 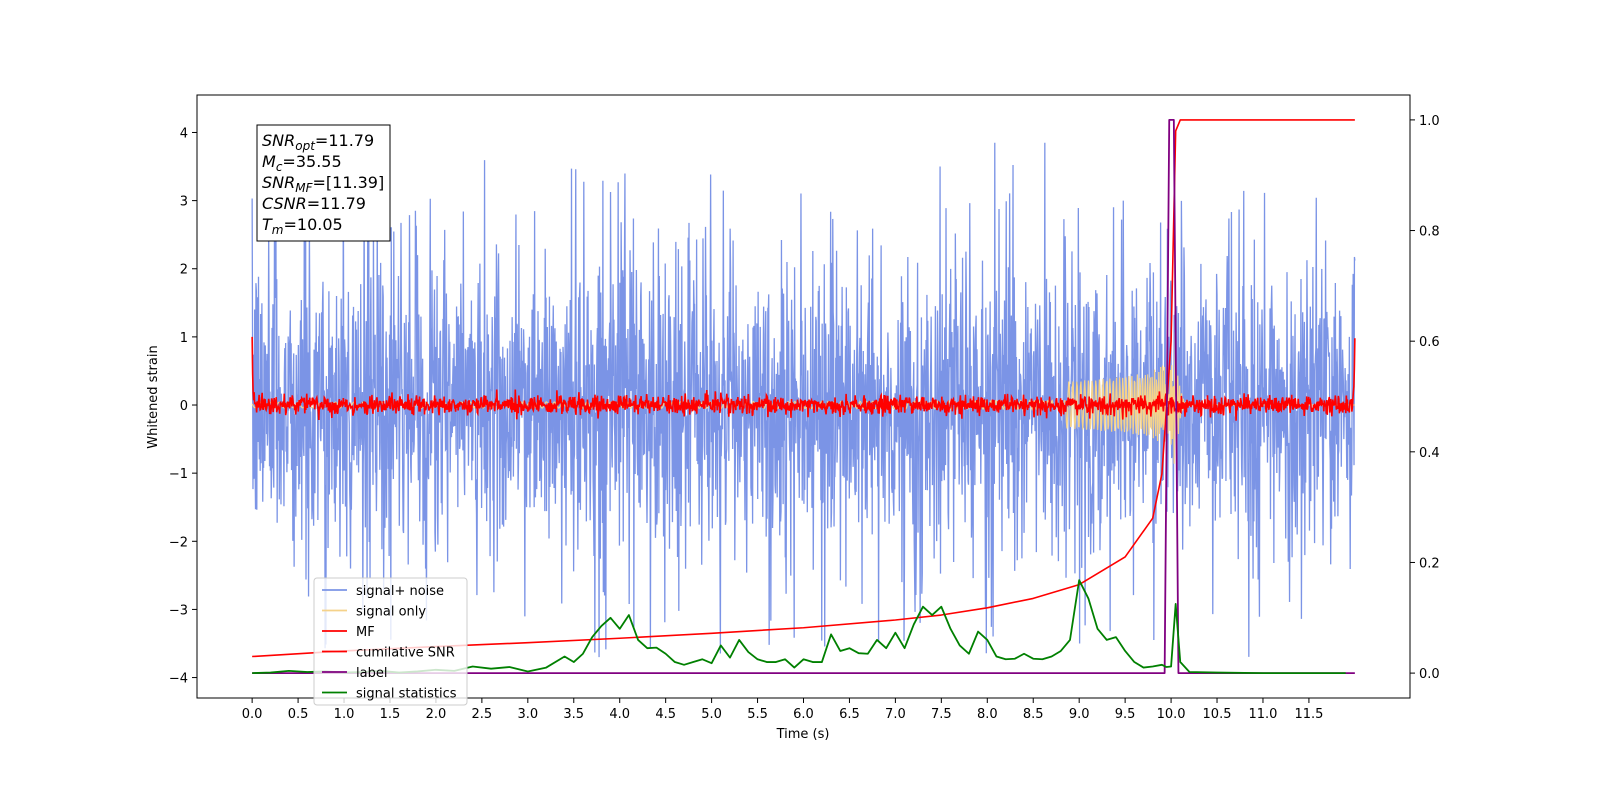 What do you see at coordinates (314, 203) in the screenshot?
I see `annotation-line: CSNR=11.79` at bounding box center [314, 203].